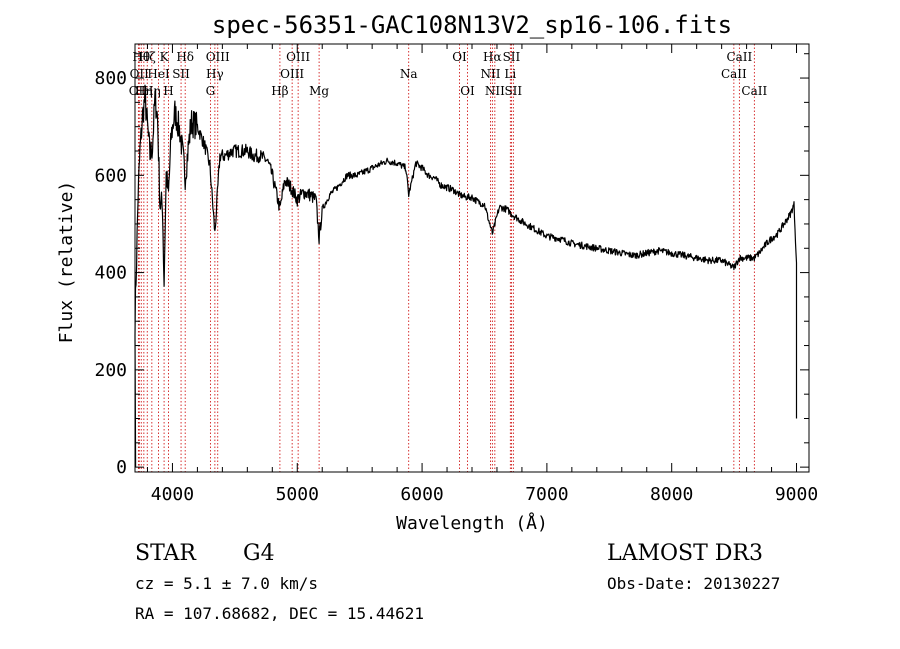  I want to click on y-tick-label: 400, so click(110, 273).